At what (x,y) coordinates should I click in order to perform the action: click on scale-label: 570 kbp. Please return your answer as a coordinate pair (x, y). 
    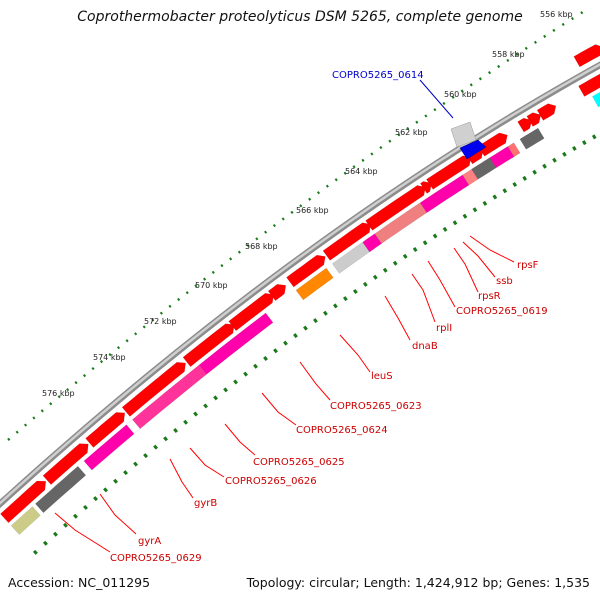
    Looking at the image, I should click on (211, 285).